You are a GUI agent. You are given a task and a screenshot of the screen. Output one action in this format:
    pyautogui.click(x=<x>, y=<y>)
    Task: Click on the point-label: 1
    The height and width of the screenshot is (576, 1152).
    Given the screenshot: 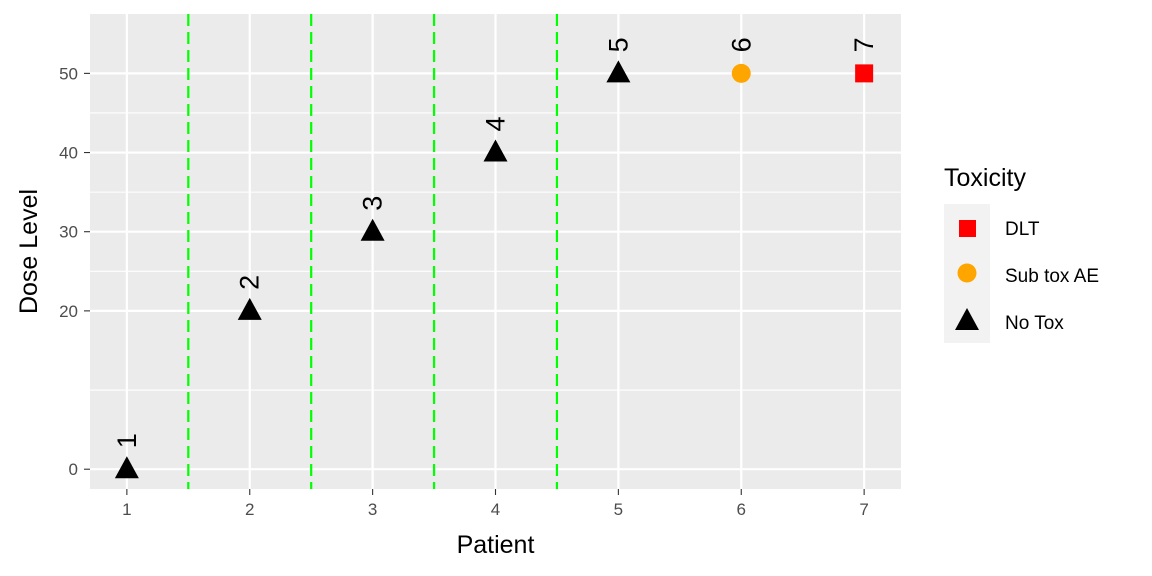 What is the action you would take?
    pyautogui.click(x=127, y=440)
    